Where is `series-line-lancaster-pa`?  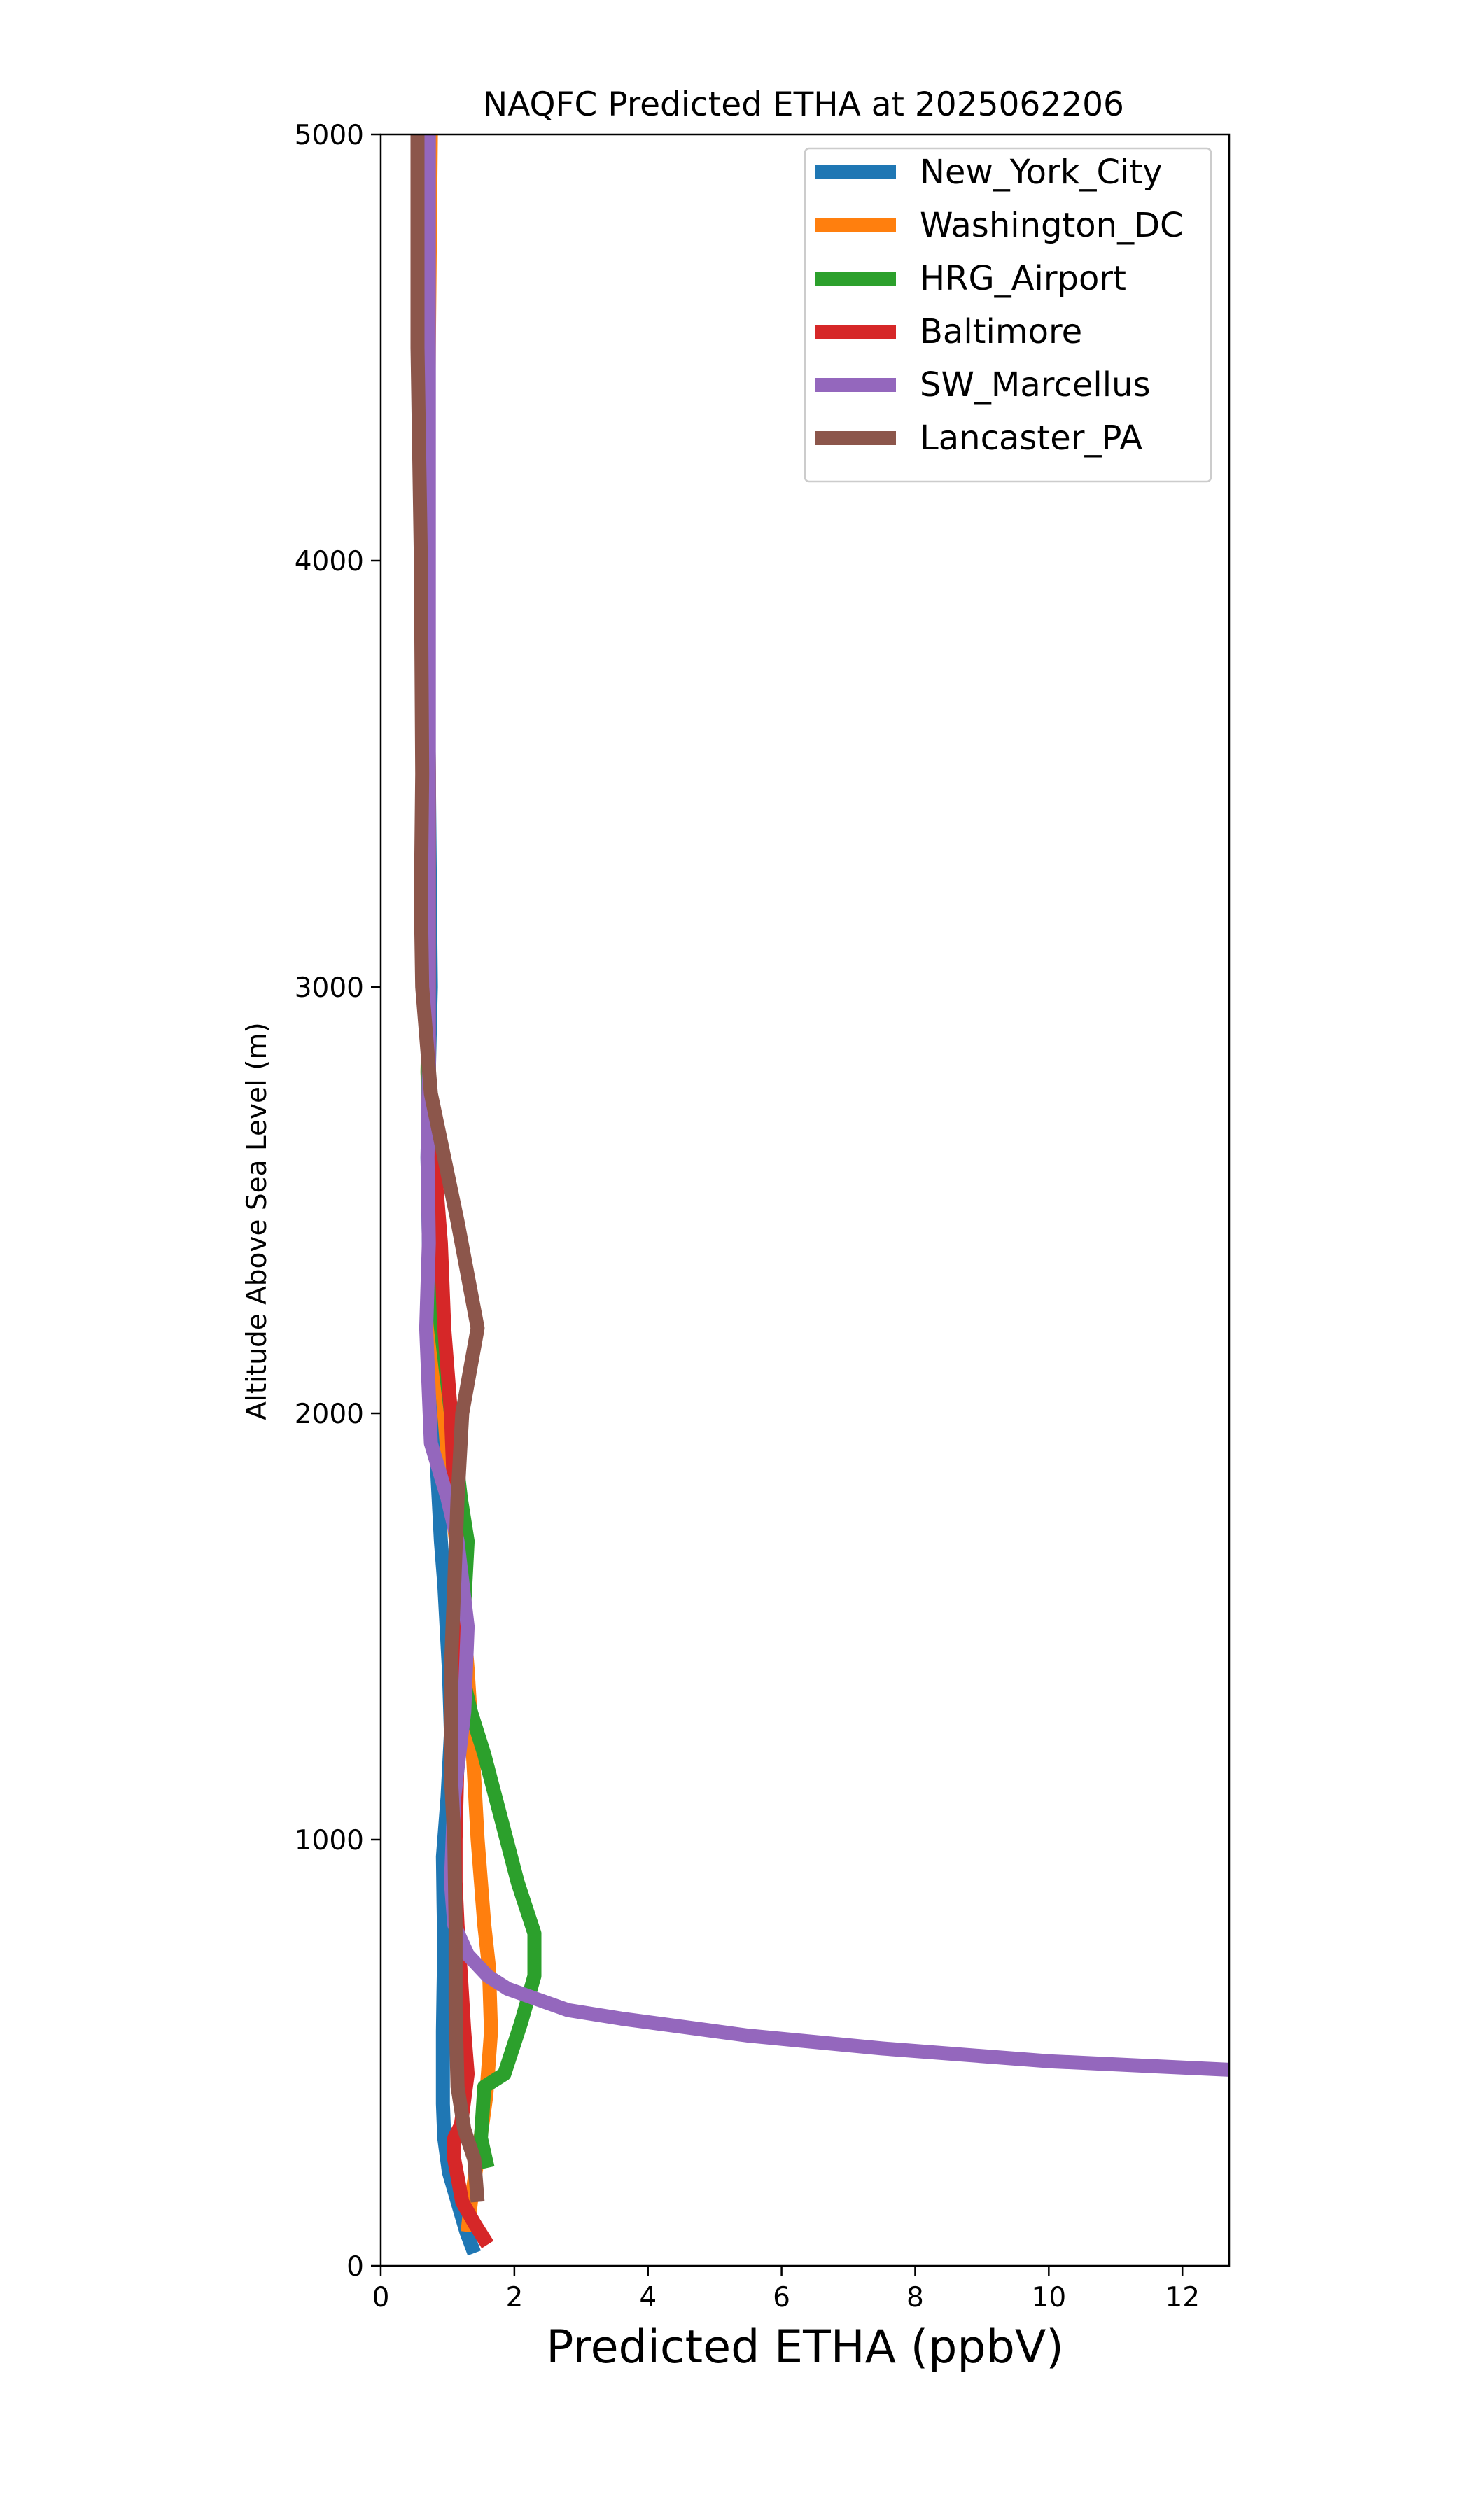
series-line-lancaster-pa is located at coordinates (447, 1168).